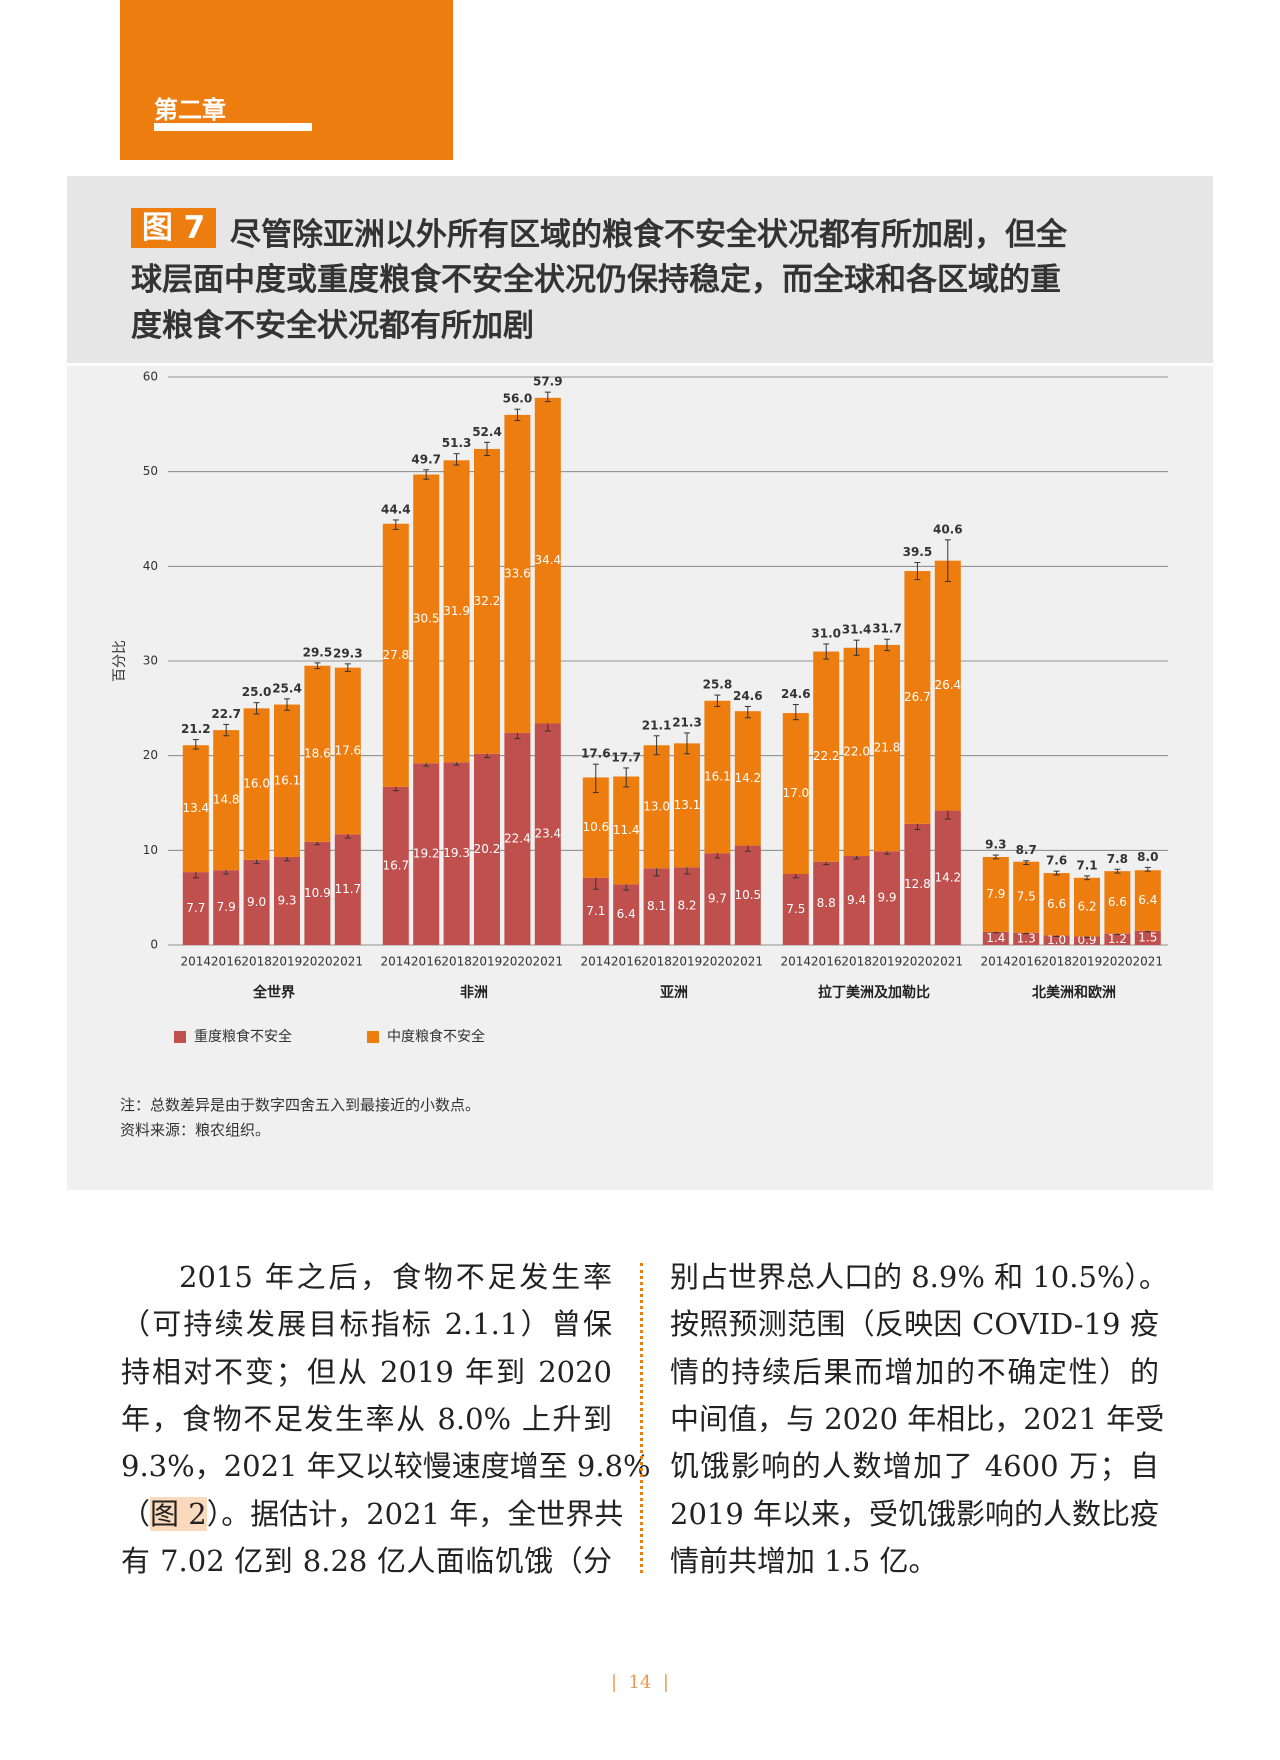 The height and width of the screenshot is (1760, 1280). I want to click on value-label: 17.6, so click(347, 750).